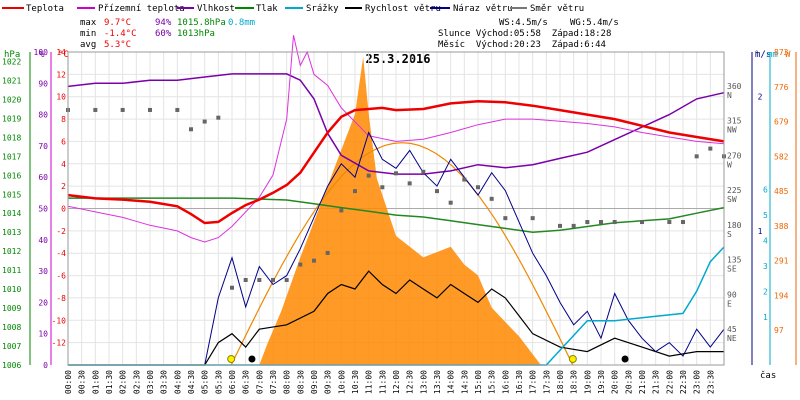 This screenshot has width=800, height=400. Describe the element at coordinates (328, 382) in the screenshot. I see `tick-time-19: 09:30` at that location.